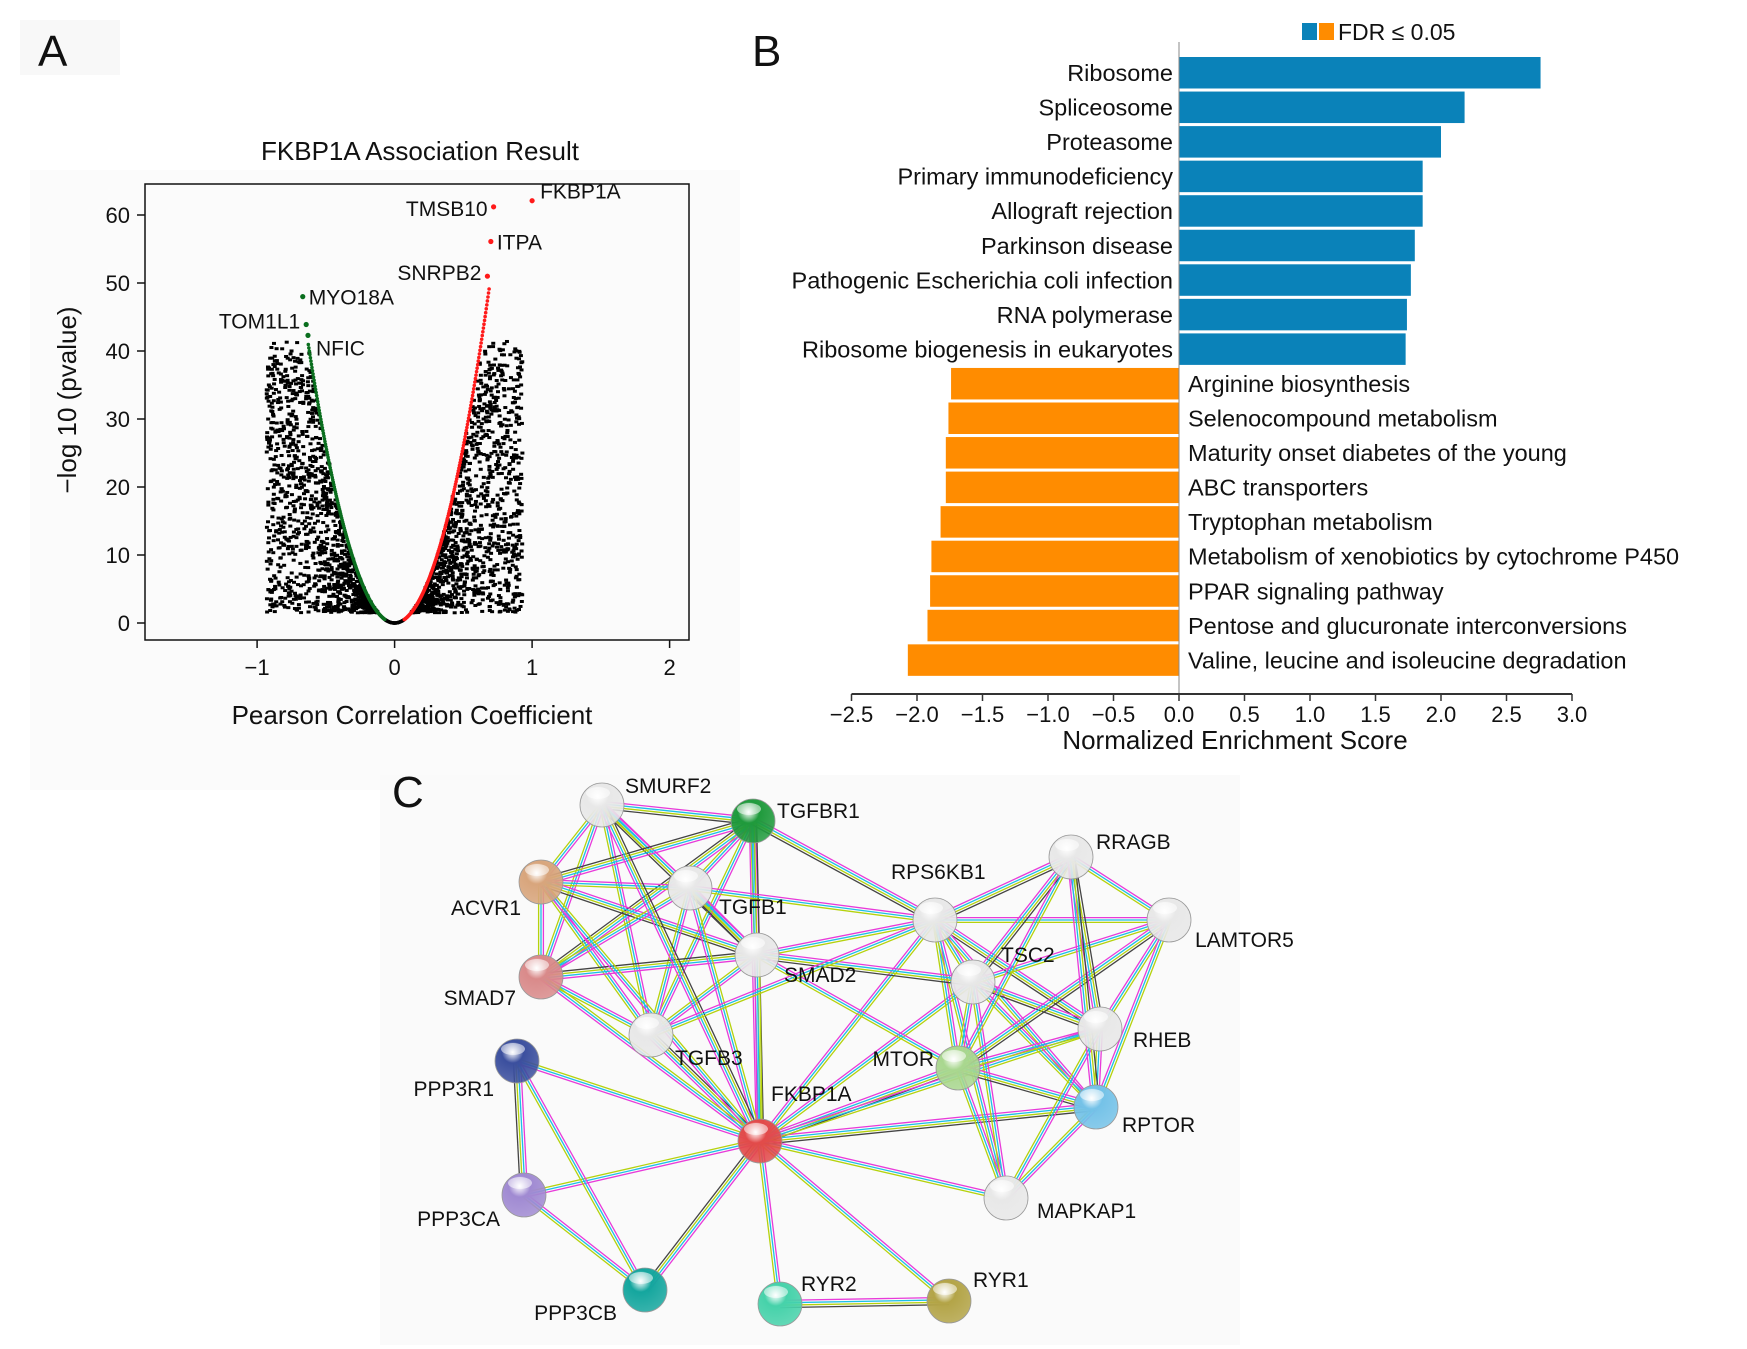 The width and height of the screenshot is (1747, 1349). Describe the element at coordinates (504, 982) in the screenshot. I see `network-node: SMAD7` at that location.